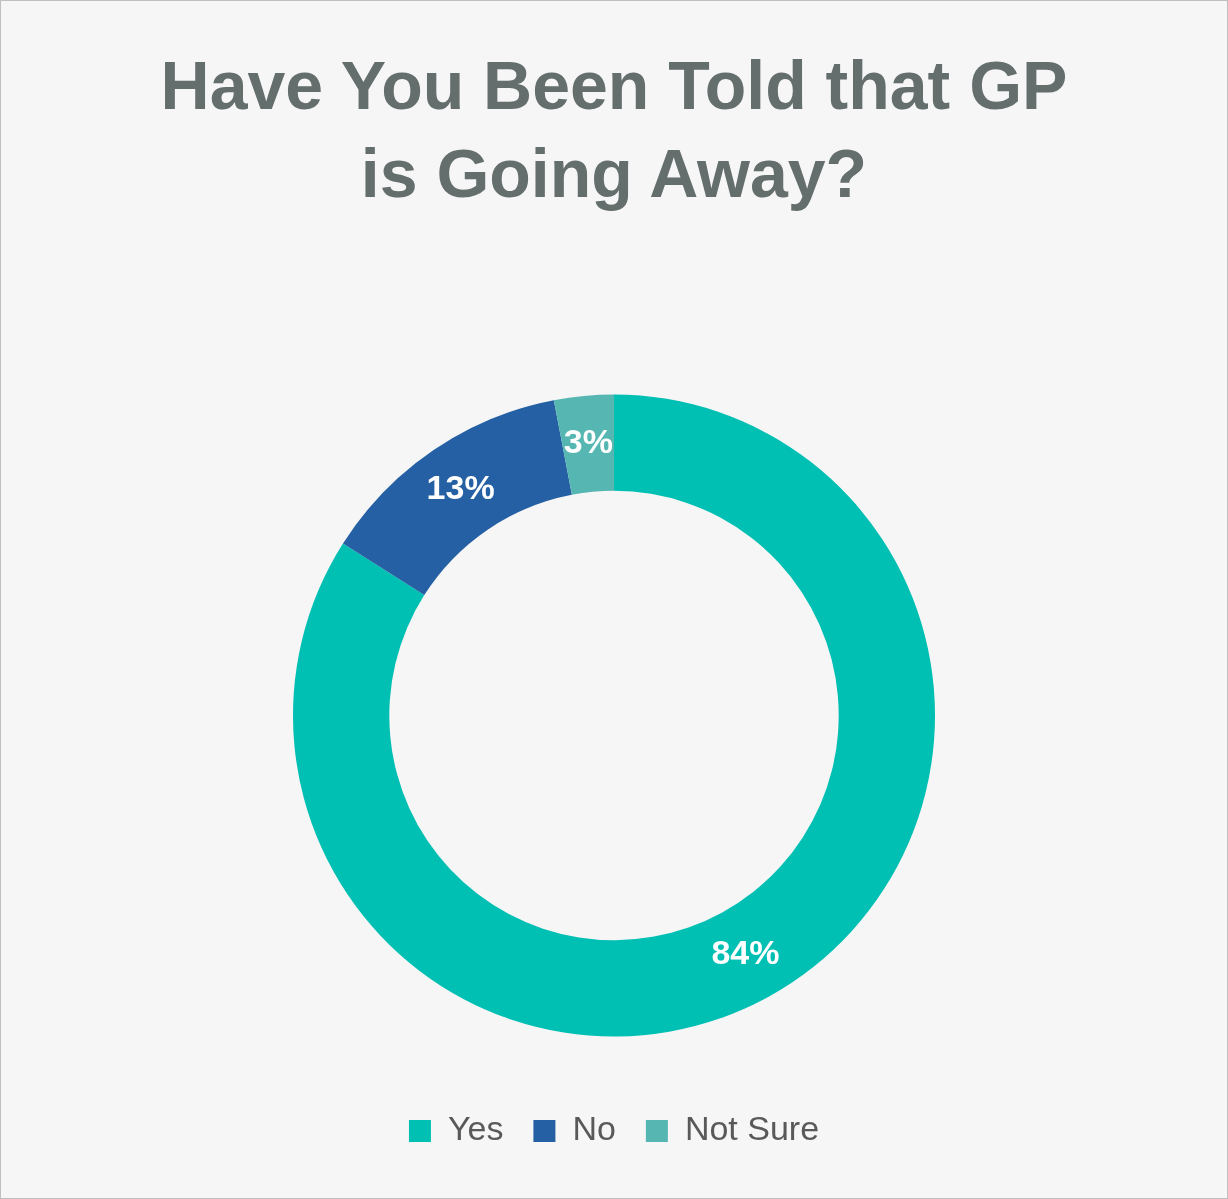  Describe the element at coordinates (460, 487) in the screenshot. I see `data-label: 13%` at that location.